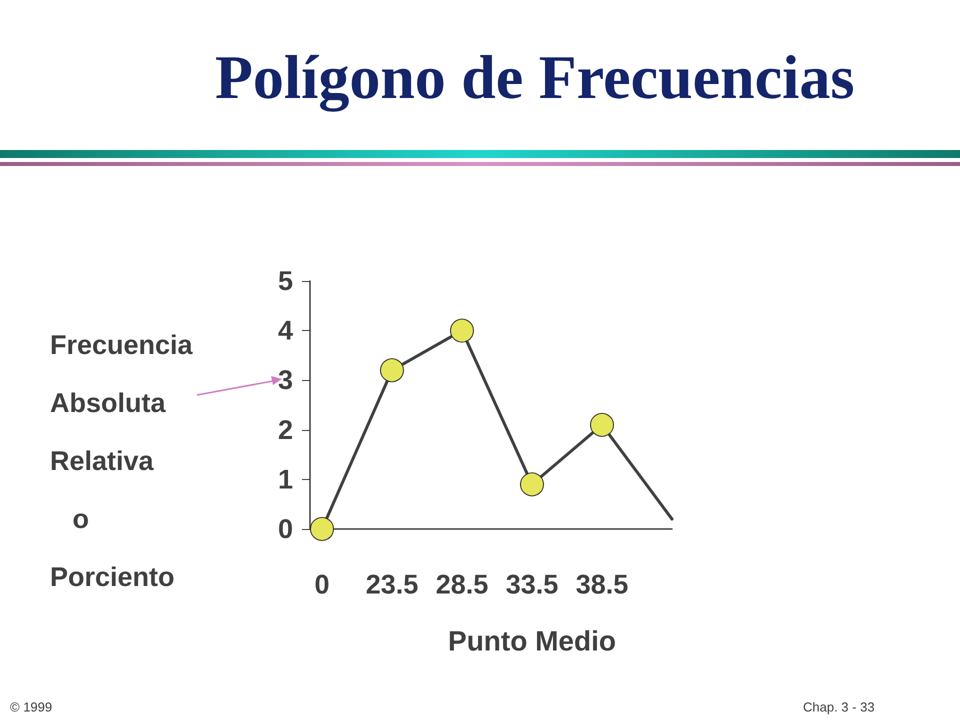 The image size is (960, 720). What do you see at coordinates (285, 281) in the screenshot?
I see `y-tick-label: 5` at bounding box center [285, 281].